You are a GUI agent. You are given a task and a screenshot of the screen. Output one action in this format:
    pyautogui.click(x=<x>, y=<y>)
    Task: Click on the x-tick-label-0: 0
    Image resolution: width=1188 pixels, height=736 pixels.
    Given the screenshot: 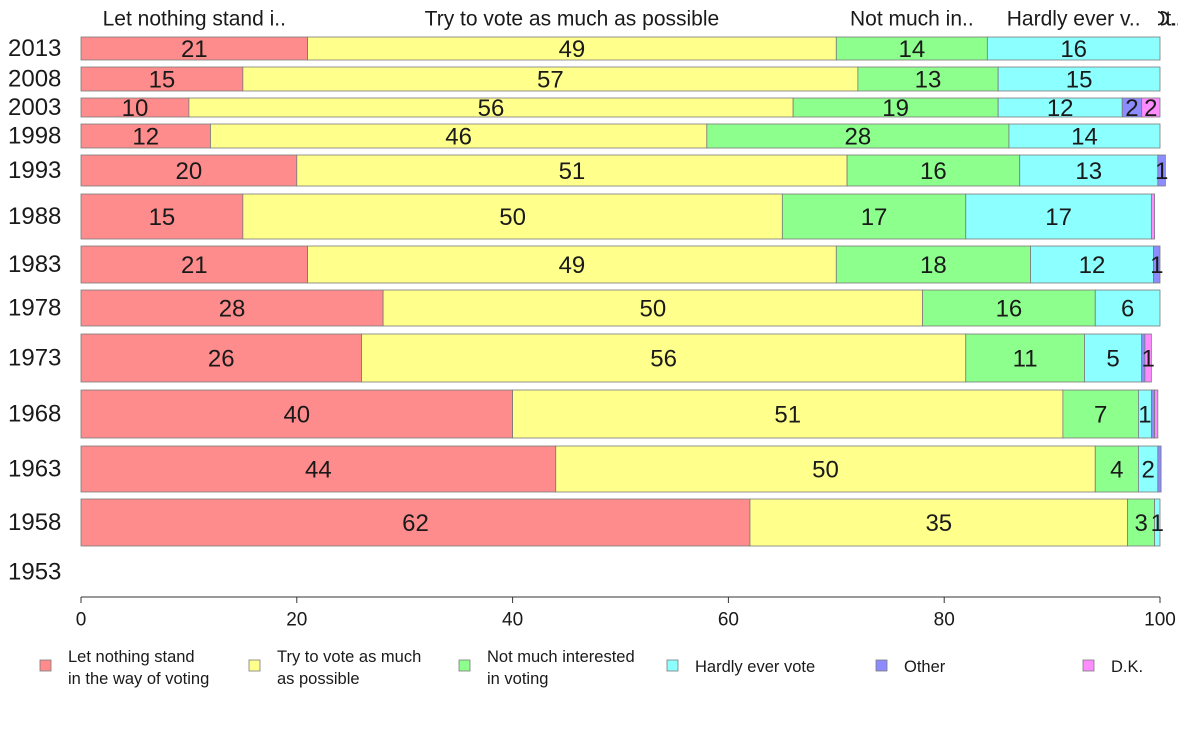 What is the action you would take?
    pyautogui.click(x=81, y=620)
    